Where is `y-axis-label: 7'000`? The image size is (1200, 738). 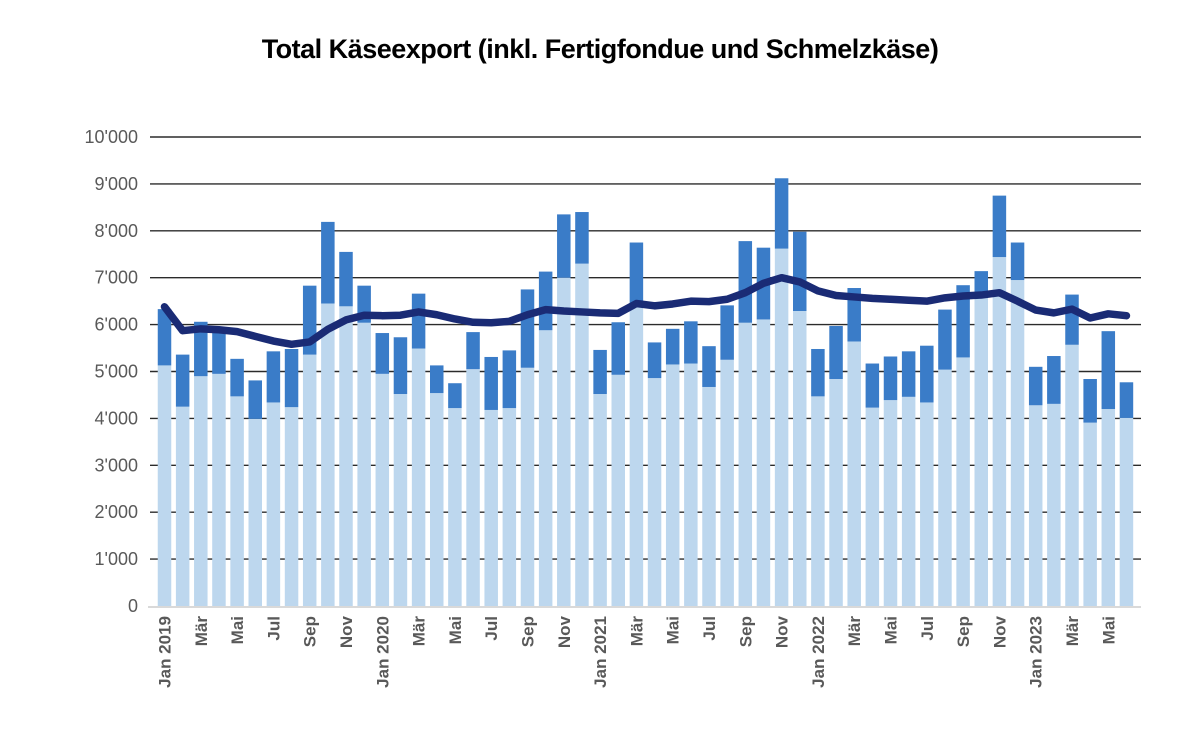 y-axis-label: 7'000 is located at coordinates (116, 278).